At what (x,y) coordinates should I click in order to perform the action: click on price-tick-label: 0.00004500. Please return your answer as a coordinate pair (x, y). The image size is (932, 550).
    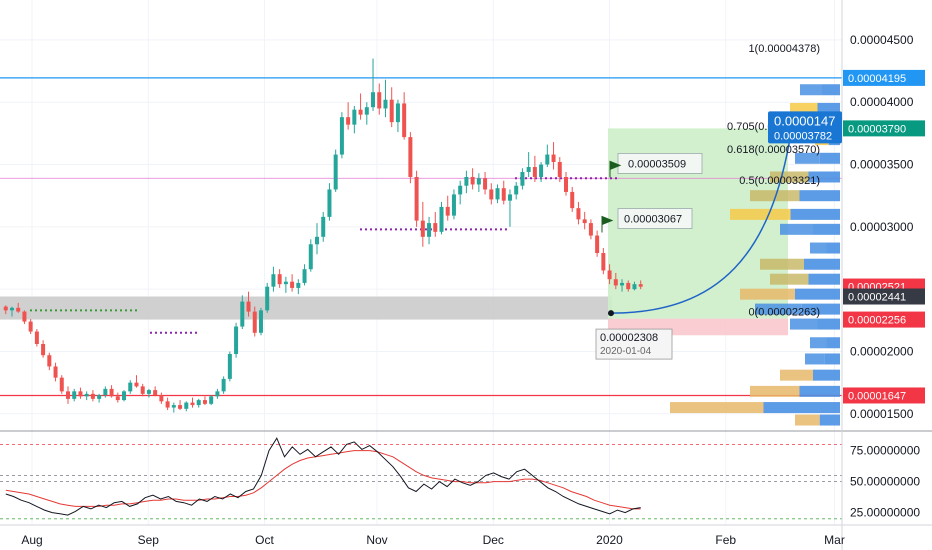
    Looking at the image, I should click on (882, 40).